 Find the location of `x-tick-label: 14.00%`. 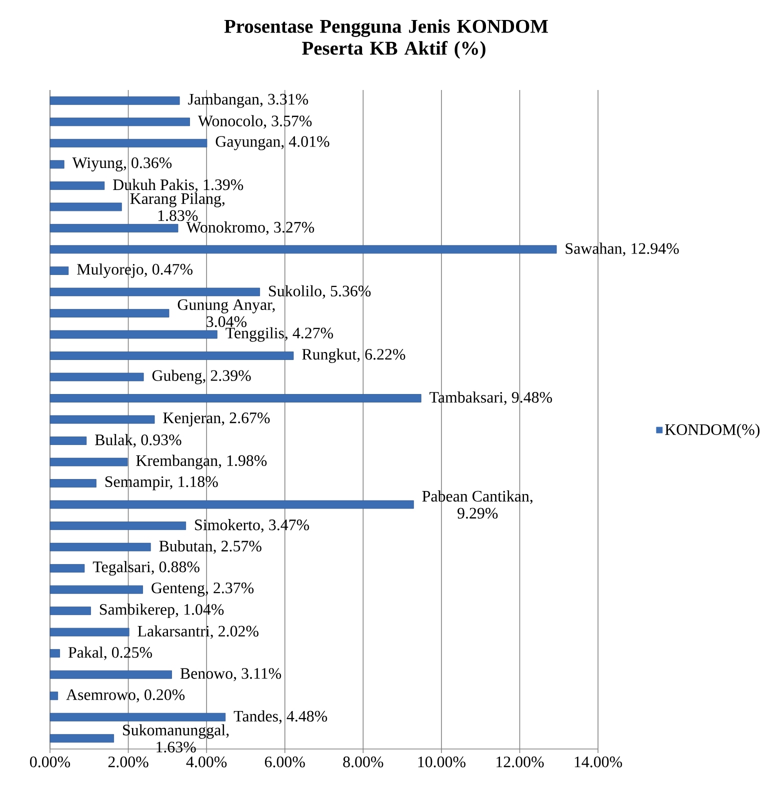

x-tick-label: 14.00% is located at coordinates (598, 762).